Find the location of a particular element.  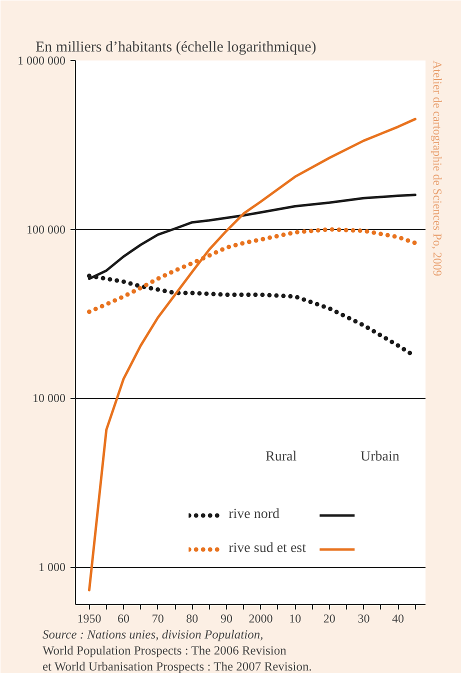

y-tick-label: 10 000 is located at coordinates (49, 398).